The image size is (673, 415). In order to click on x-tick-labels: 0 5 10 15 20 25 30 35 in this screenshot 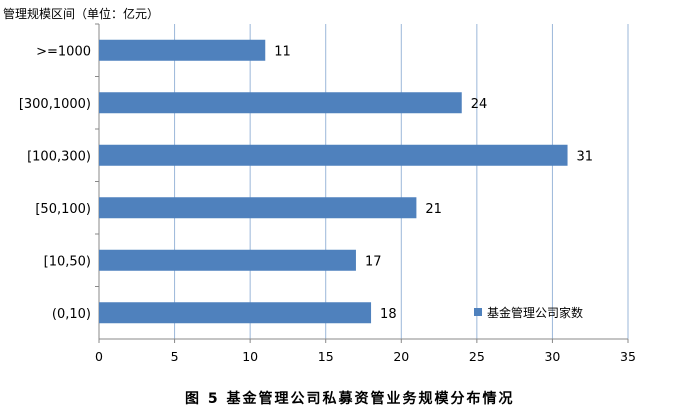, I will do `click(365, 351)`.